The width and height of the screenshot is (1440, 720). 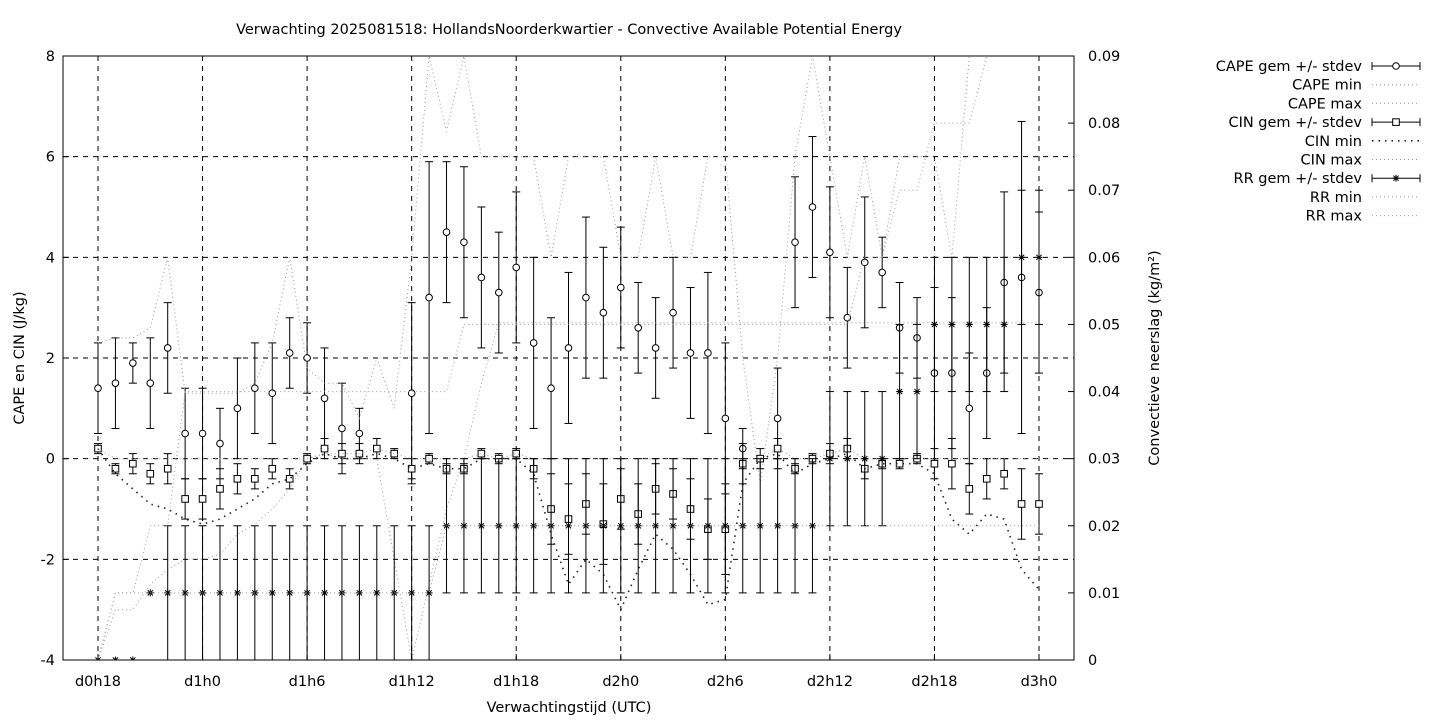 I want to click on x-tick-label: d2h0, so click(x=620, y=682).